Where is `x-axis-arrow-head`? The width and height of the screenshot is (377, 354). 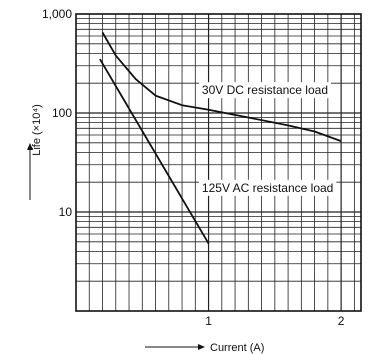 x-axis-arrow-head is located at coordinates (201, 347).